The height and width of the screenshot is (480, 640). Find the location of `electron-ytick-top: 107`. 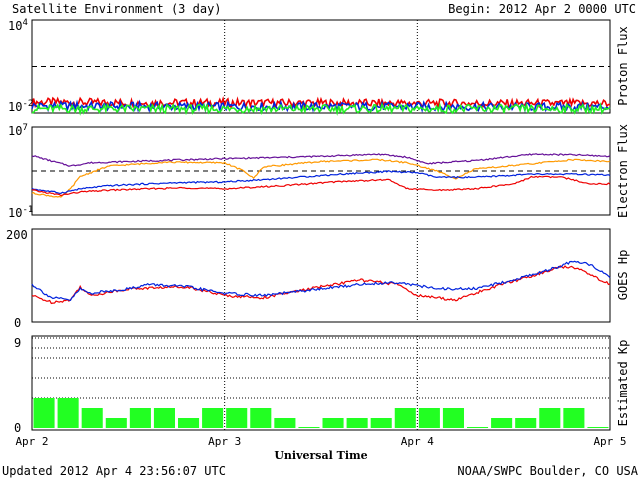

electron-ytick-top: 107 is located at coordinates (18, 130).